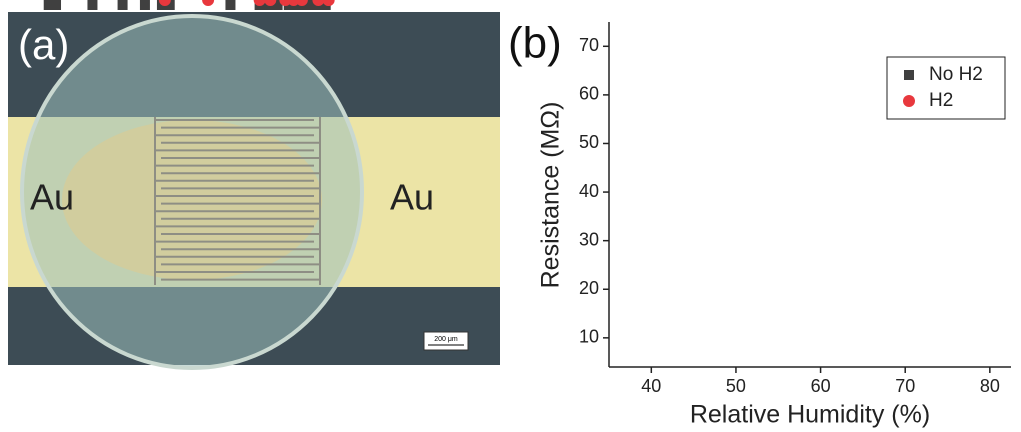 Image resolution: width=1021 pixels, height=432 pixels. Describe the element at coordinates (821, 386) in the screenshot. I see `x-tick-label: 60` at that location.